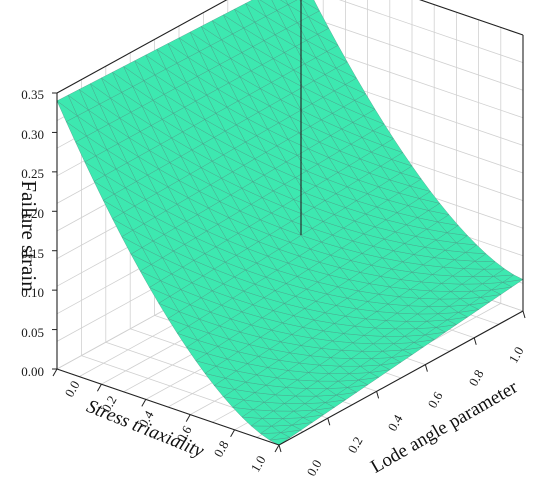 The image size is (550, 497). Describe the element at coordinates (32, 94) in the screenshot. I see `z-tick-label: 0.35` at that location.